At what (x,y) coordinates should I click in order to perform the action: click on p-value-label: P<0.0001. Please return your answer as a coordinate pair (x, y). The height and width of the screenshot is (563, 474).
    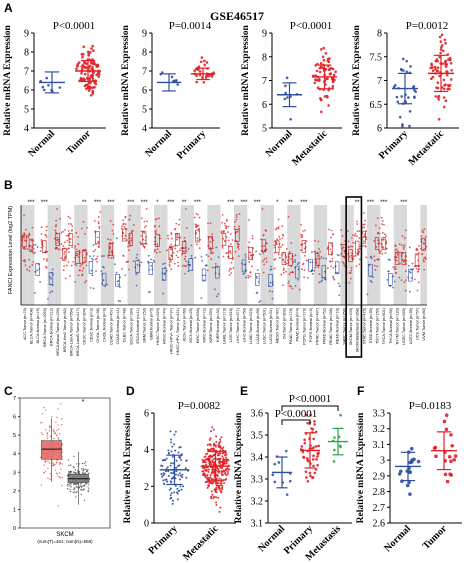
    Looking at the image, I should click on (296, 414).